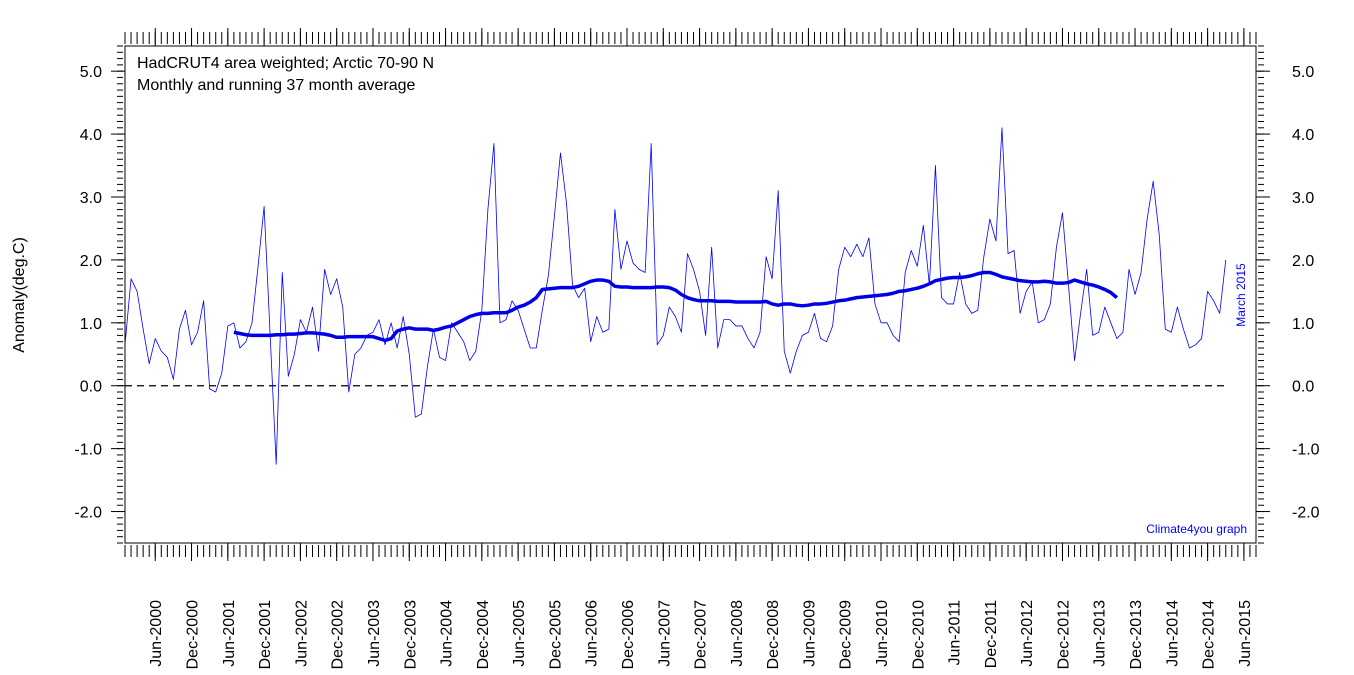 Image resolution: width=1354 pixels, height=675 pixels. I want to click on x-tick-label: Jun-2007, so click(664, 633).